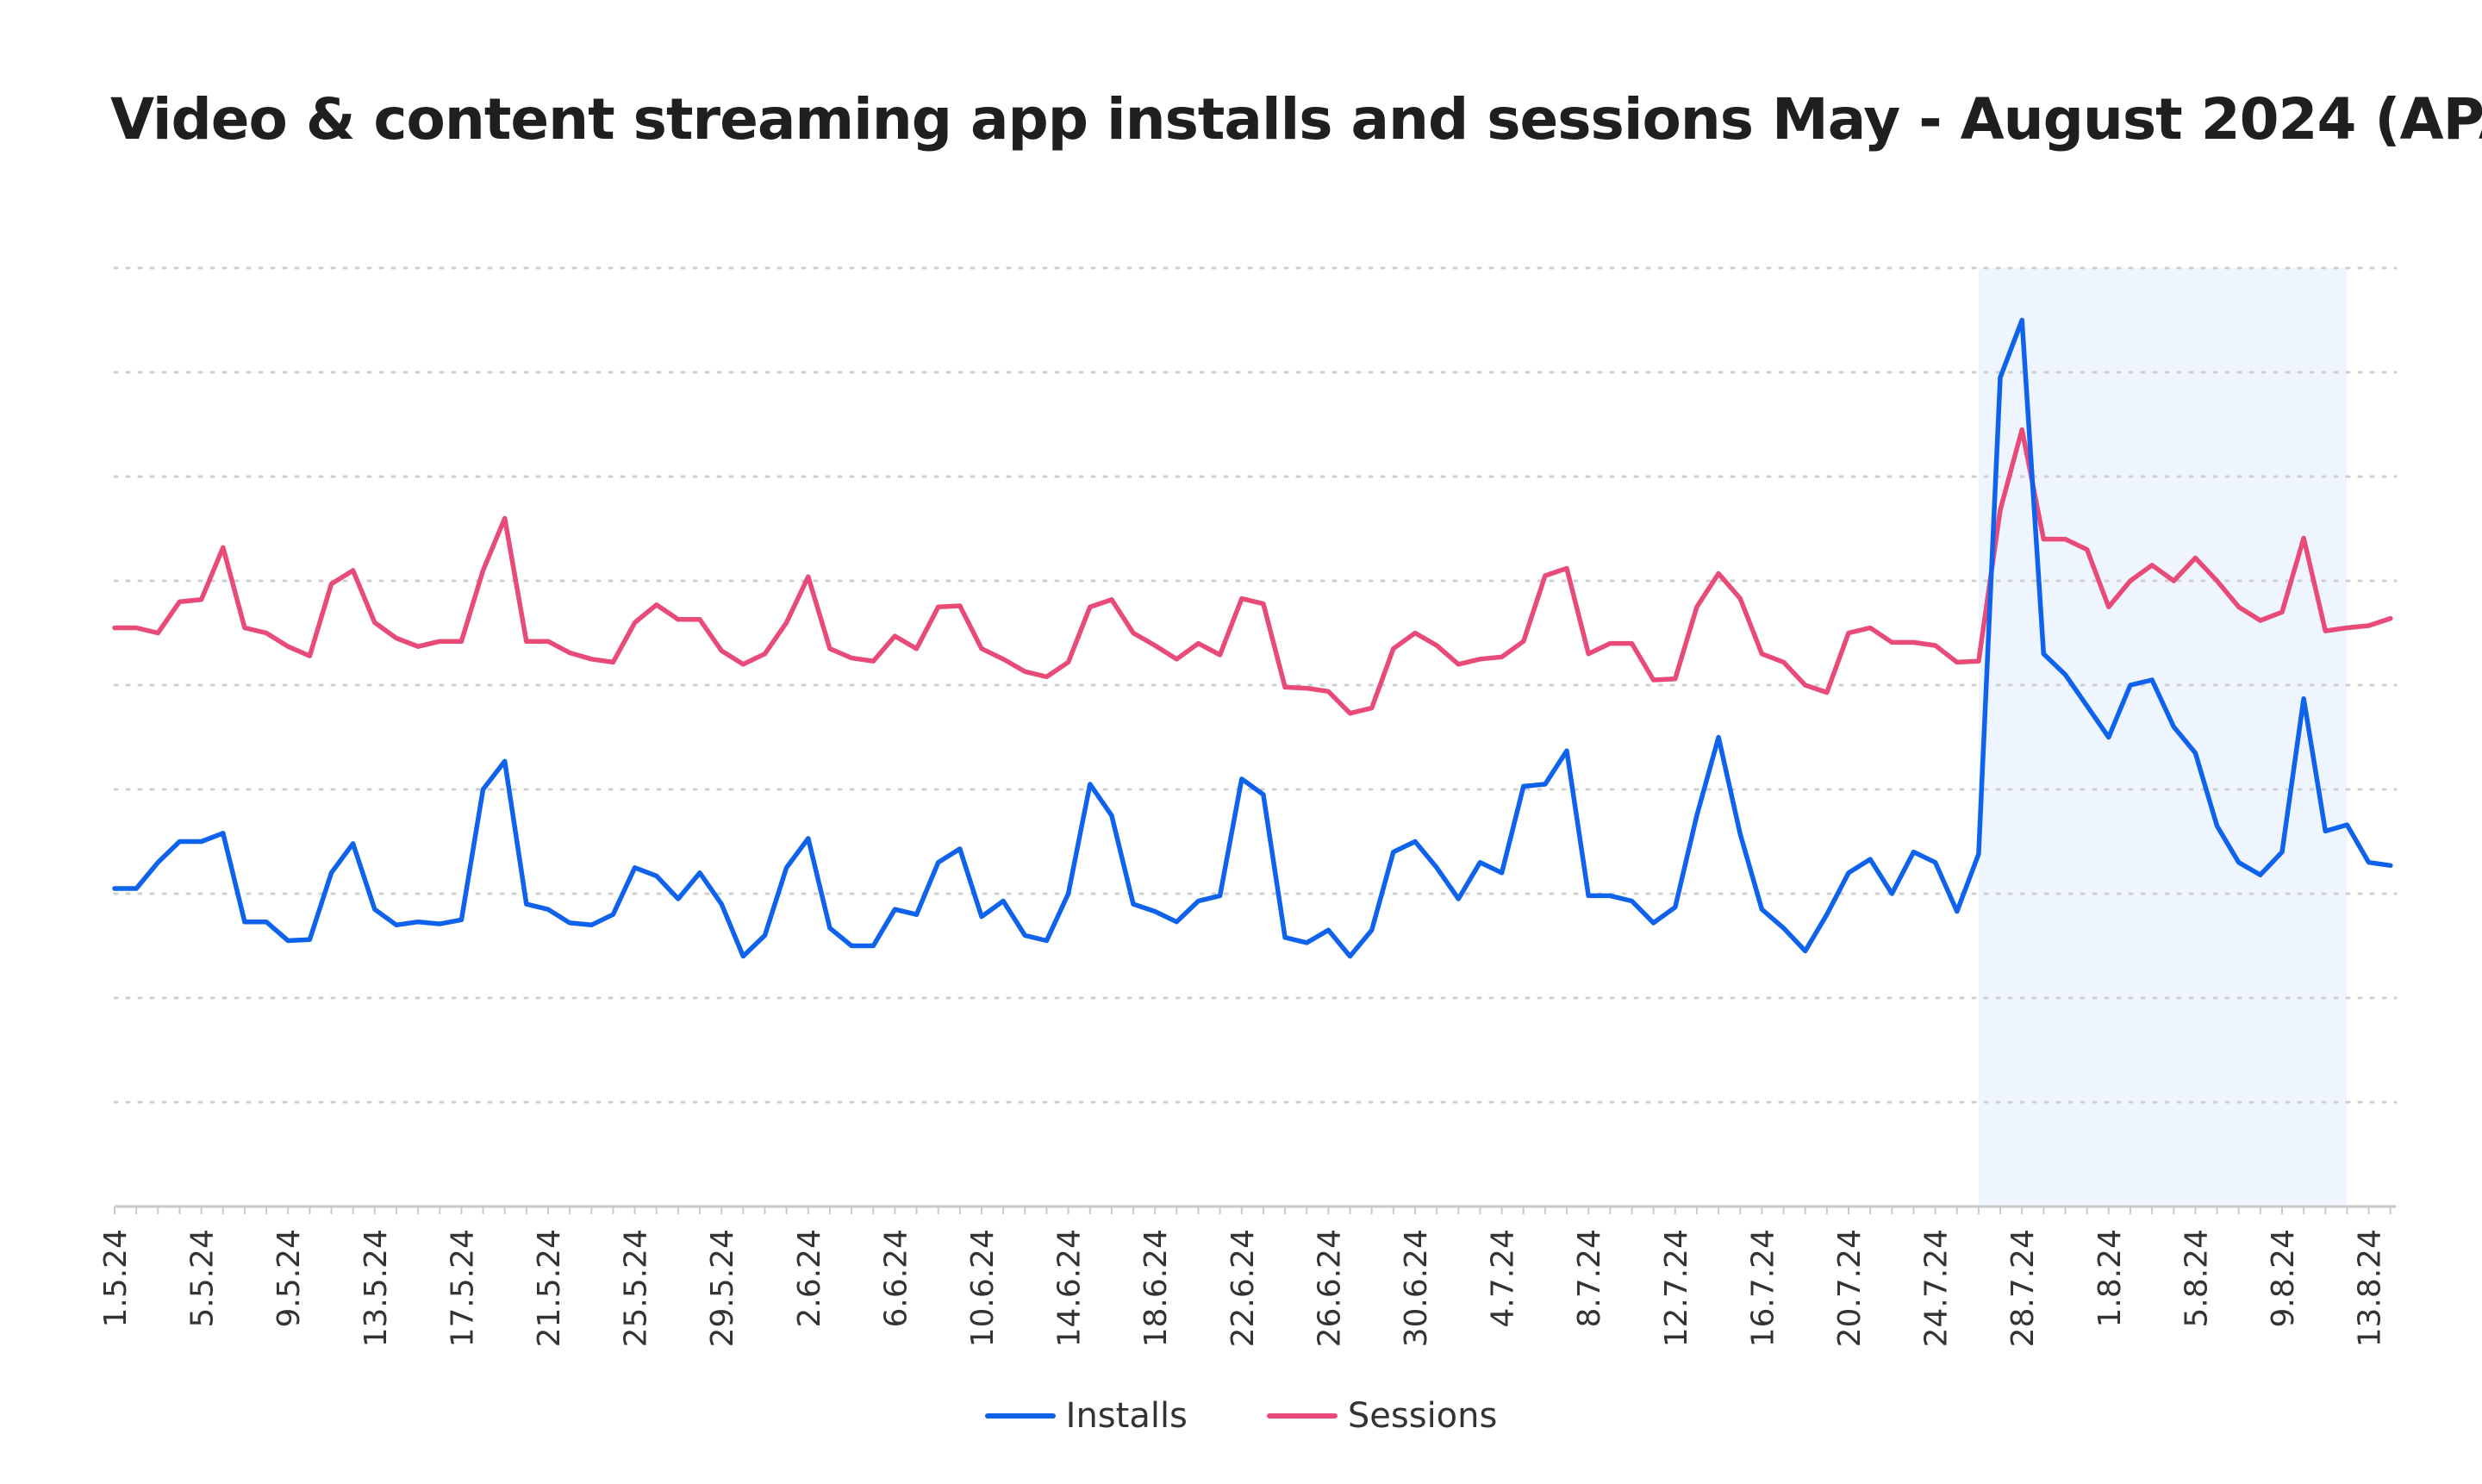  What do you see at coordinates (983, 1288) in the screenshot?
I see `x-tick-label: 10.6.24` at bounding box center [983, 1288].